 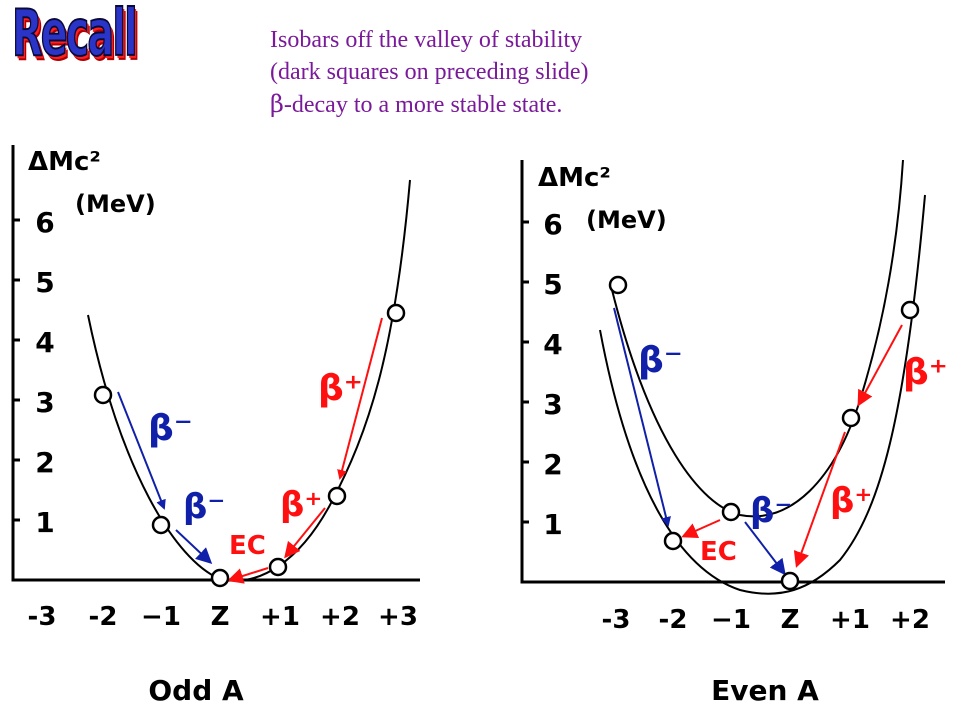 What do you see at coordinates (925, 372) in the screenshot?
I see `even-label-bp1: β⁺` at bounding box center [925, 372].